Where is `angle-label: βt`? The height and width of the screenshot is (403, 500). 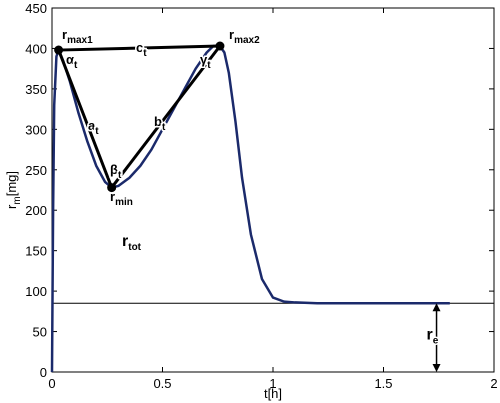 angle-label: βt is located at coordinates (116, 171).